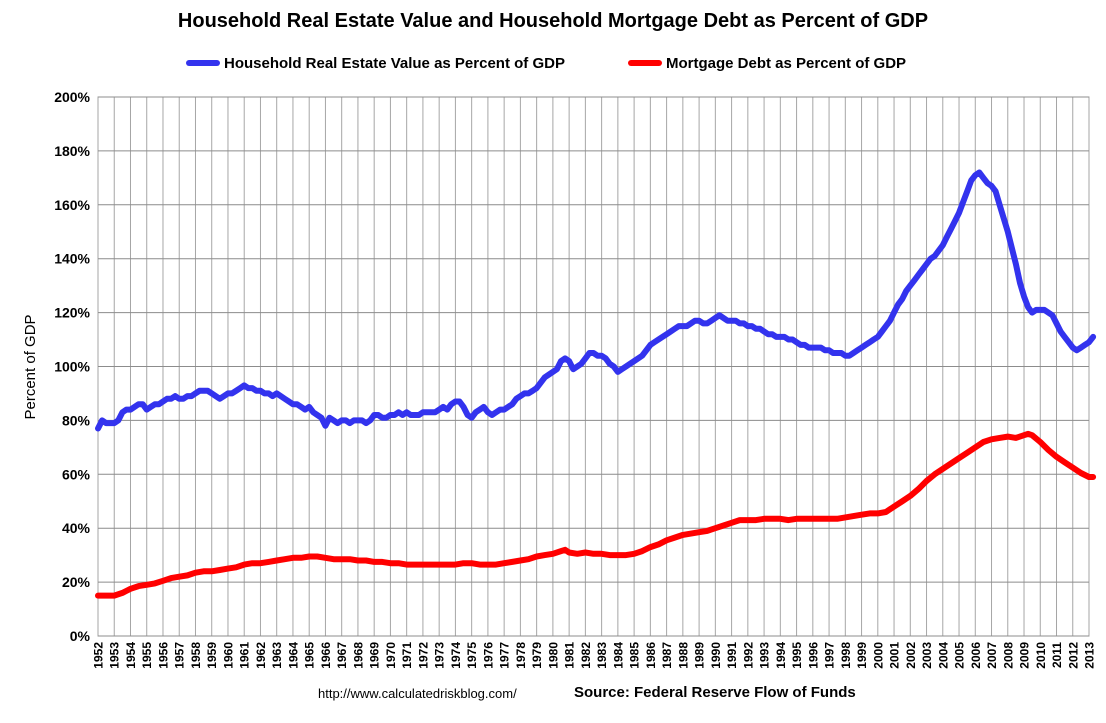 This screenshot has width=1106, height=723. I want to click on x-tick-label: 1955, so click(147, 655).